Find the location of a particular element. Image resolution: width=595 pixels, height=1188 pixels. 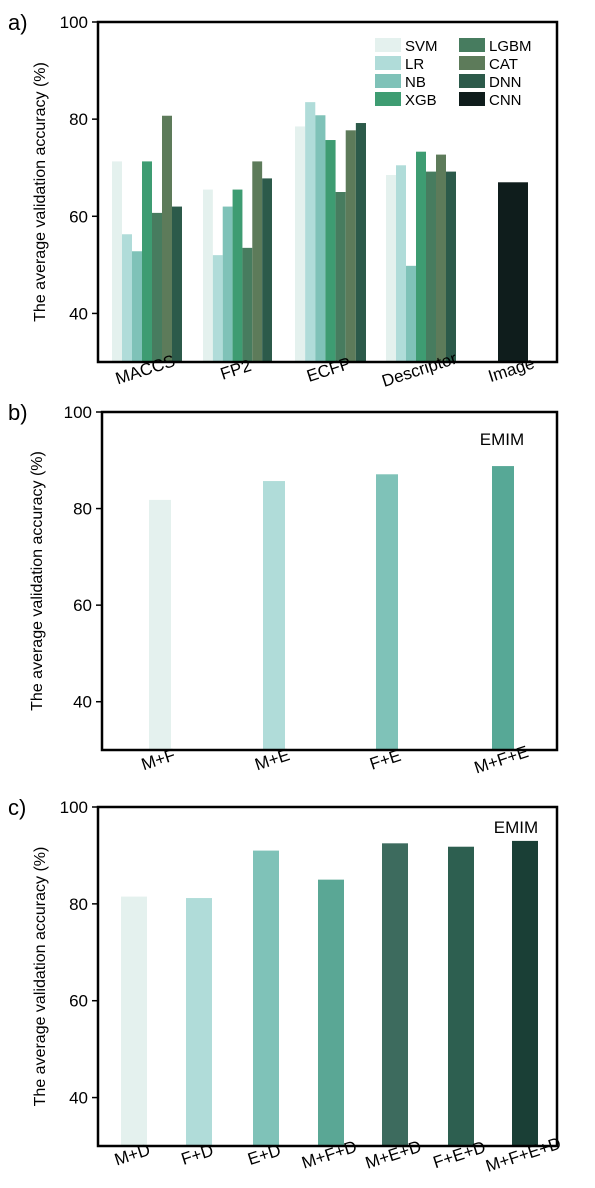

bar-nb-maccs is located at coordinates (137, 306).